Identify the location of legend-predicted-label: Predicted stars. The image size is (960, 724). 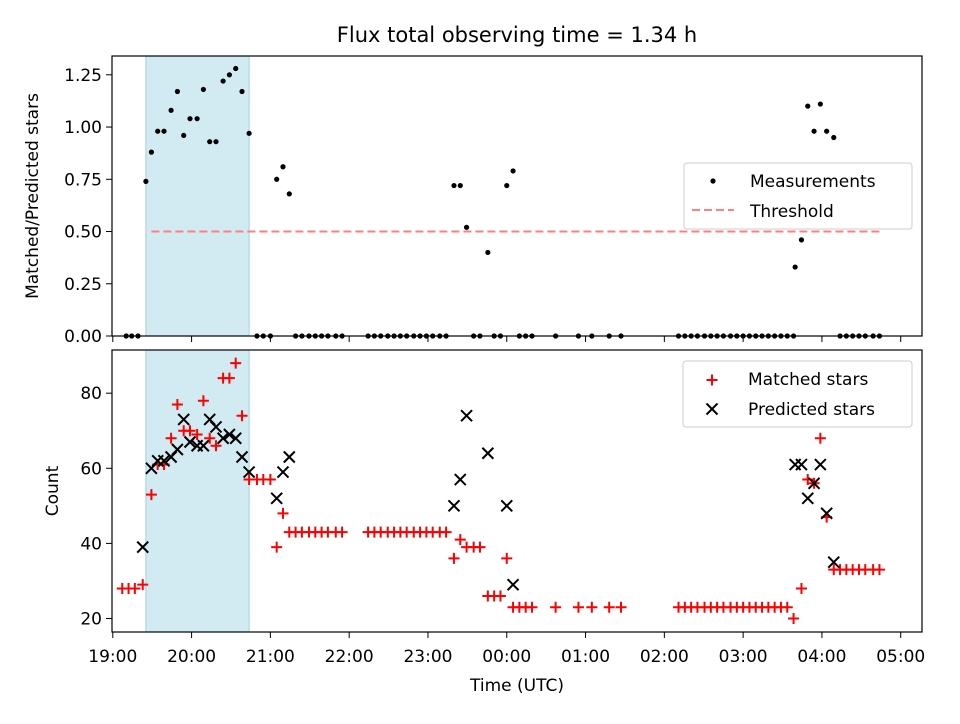
(811, 410).